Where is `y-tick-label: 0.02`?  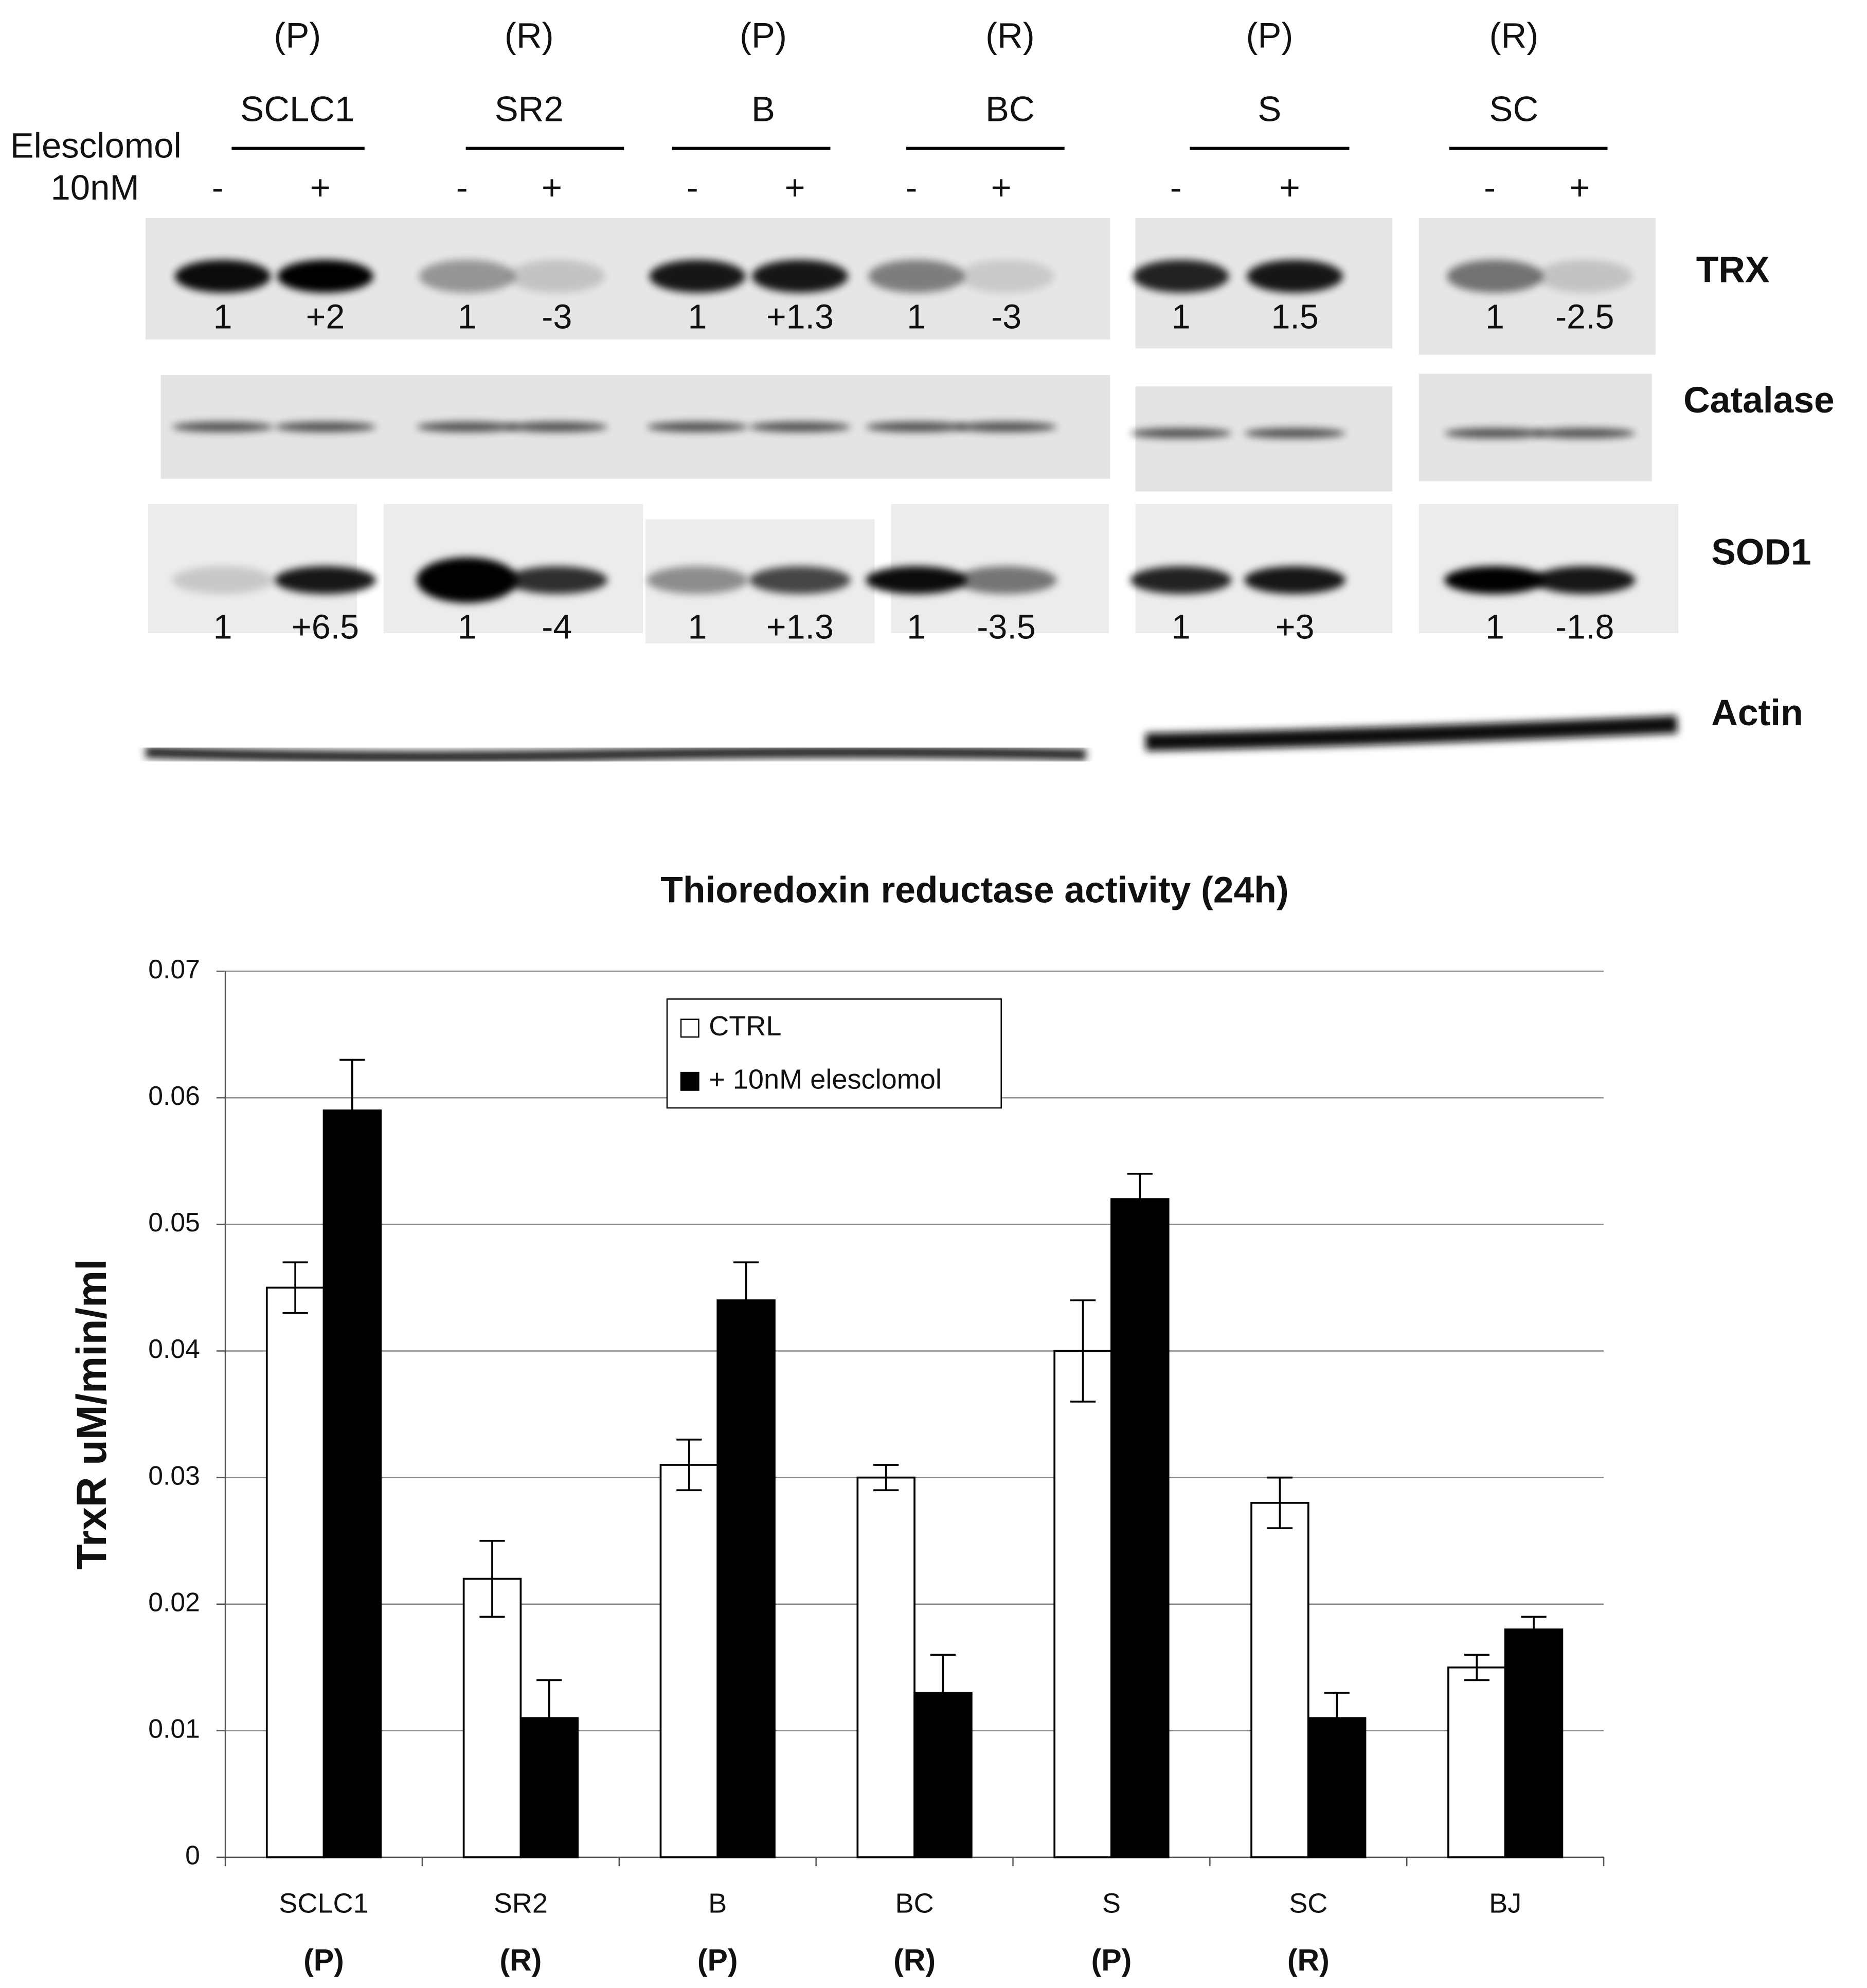
y-tick-label: 0.02 is located at coordinates (174, 1602).